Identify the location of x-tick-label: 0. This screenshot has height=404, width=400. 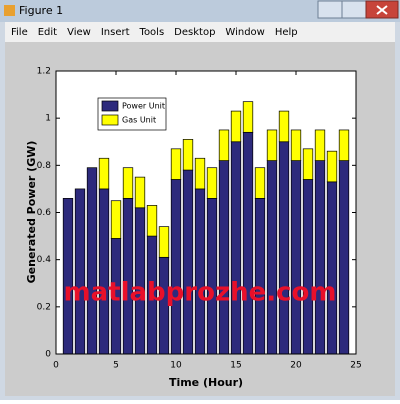
(56, 366).